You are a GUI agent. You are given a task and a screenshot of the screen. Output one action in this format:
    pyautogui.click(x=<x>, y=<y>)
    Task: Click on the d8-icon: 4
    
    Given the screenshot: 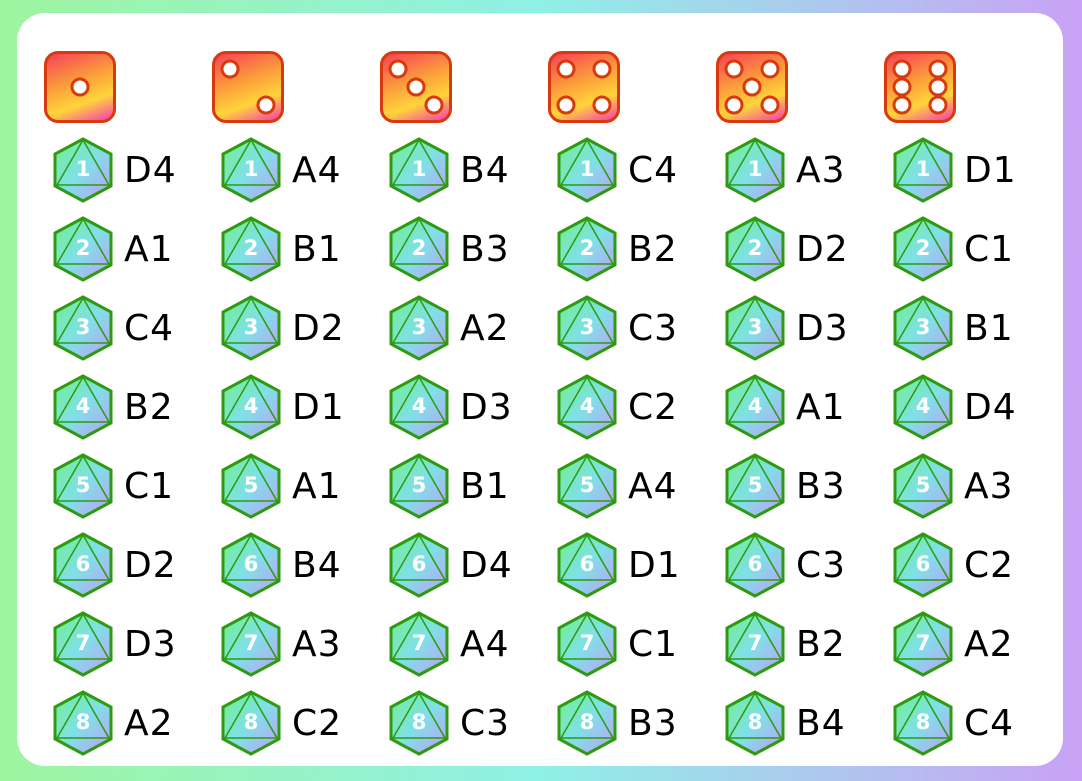 What is the action you would take?
    pyautogui.click(x=587, y=407)
    